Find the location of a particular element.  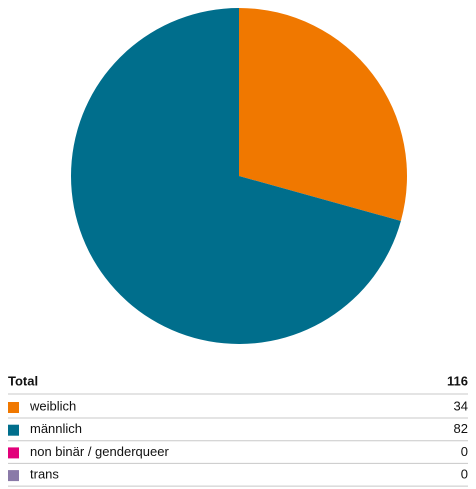

total-label: Total is located at coordinates (23, 380).